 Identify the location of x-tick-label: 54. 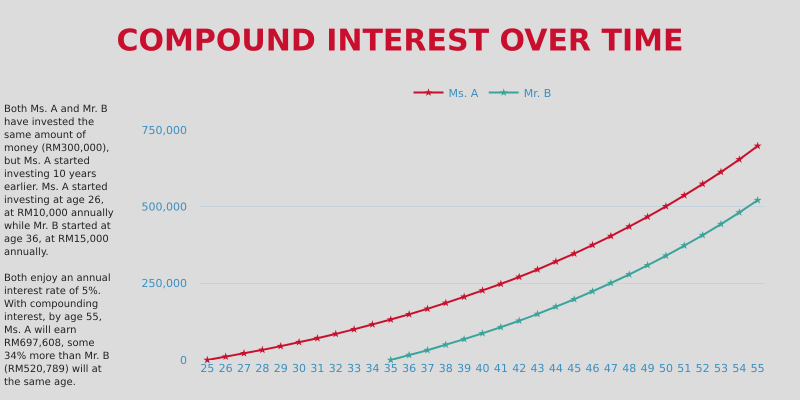
(739, 368).